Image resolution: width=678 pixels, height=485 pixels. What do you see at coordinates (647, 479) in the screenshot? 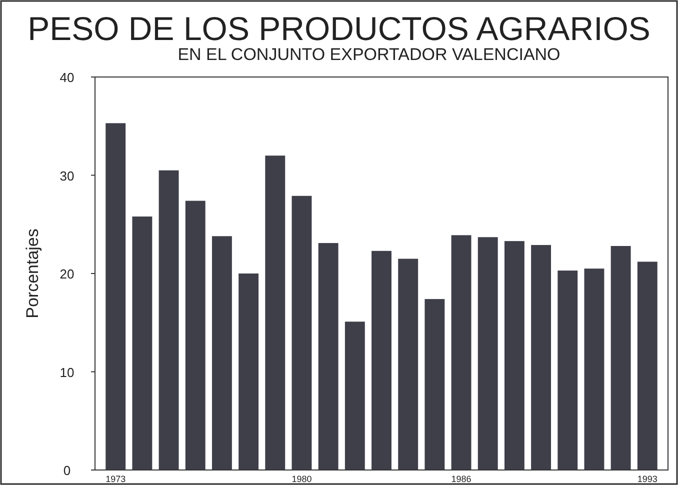
I see `x-tick-label: 1993` at bounding box center [647, 479].